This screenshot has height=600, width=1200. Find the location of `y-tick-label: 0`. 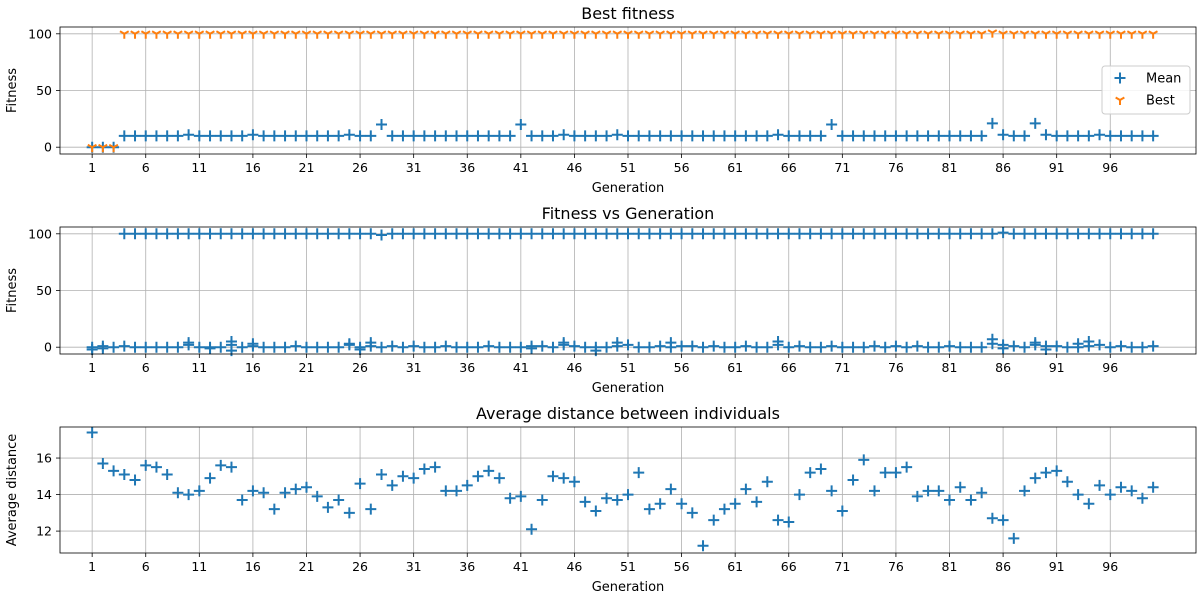

y-tick-label: 0 is located at coordinates (48, 147).